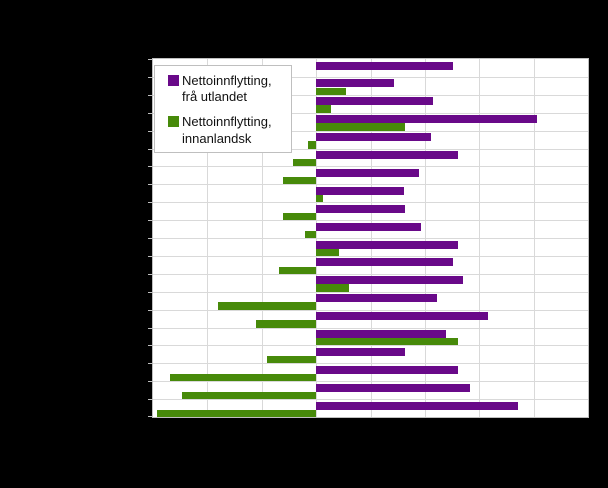 The image size is (608, 488). I want to click on legend-swatch-green-icon, so click(173, 122).